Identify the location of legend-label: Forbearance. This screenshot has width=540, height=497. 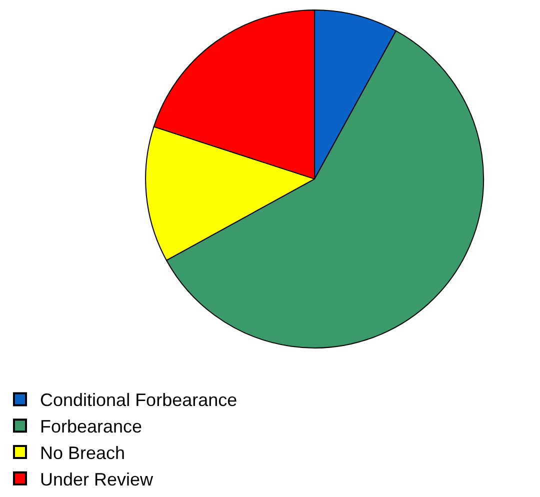
(91, 426).